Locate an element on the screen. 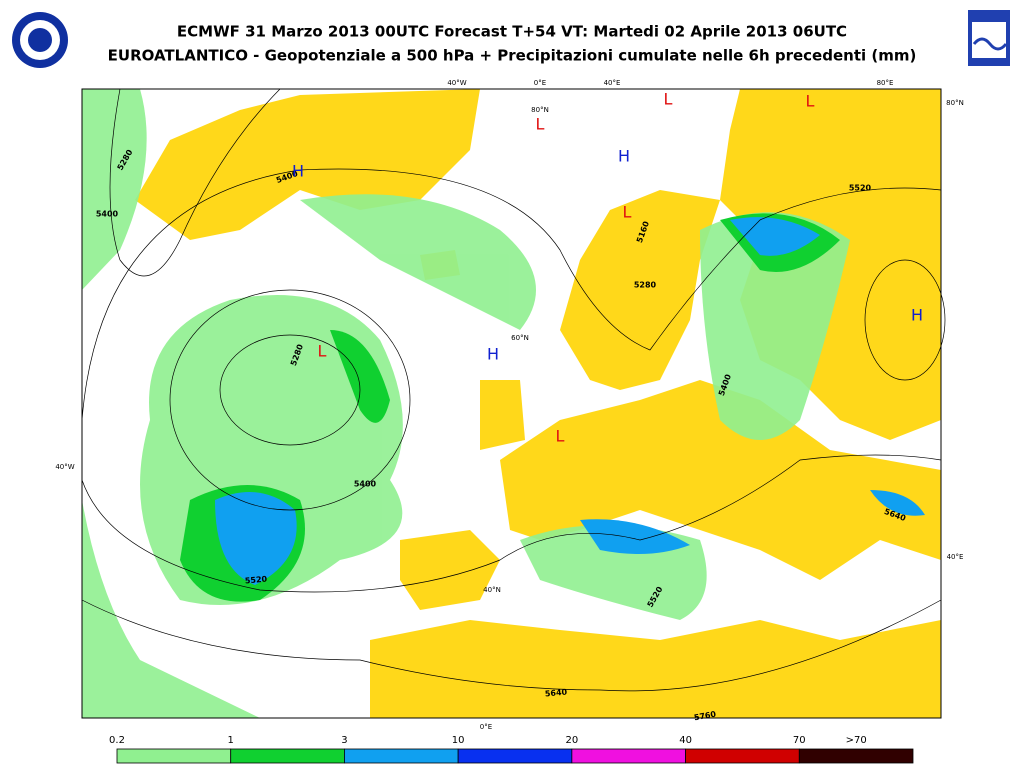 This screenshot has height=772, width=1024. legend: 0.2 1 3 10 20 40 70 >70 is located at coordinates (511, 749).